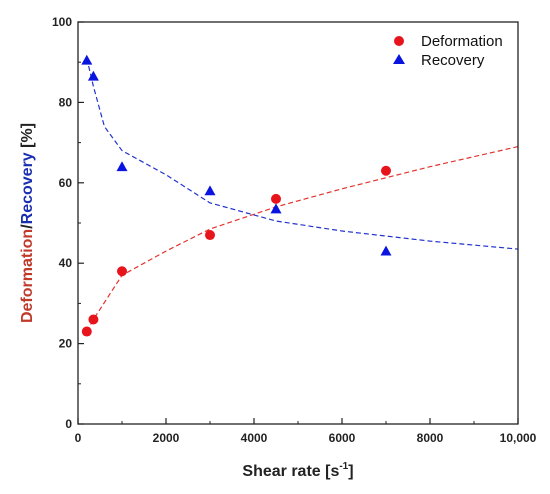 This screenshot has height=494, width=550. Describe the element at coordinates (342, 438) in the screenshot. I see `x-tick-label: 6000` at that location.